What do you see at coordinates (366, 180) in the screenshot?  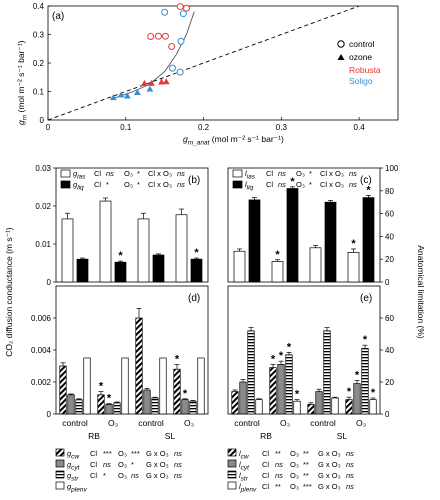 I see `panel-c-label: (c)` at bounding box center [366, 180].